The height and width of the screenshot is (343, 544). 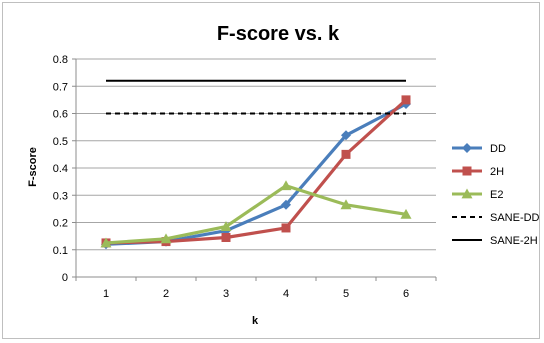 What do you see at coordinates (65, 278) in the screenshot?
I see `y-tick-label: 0` at bounding box center [65, 278].